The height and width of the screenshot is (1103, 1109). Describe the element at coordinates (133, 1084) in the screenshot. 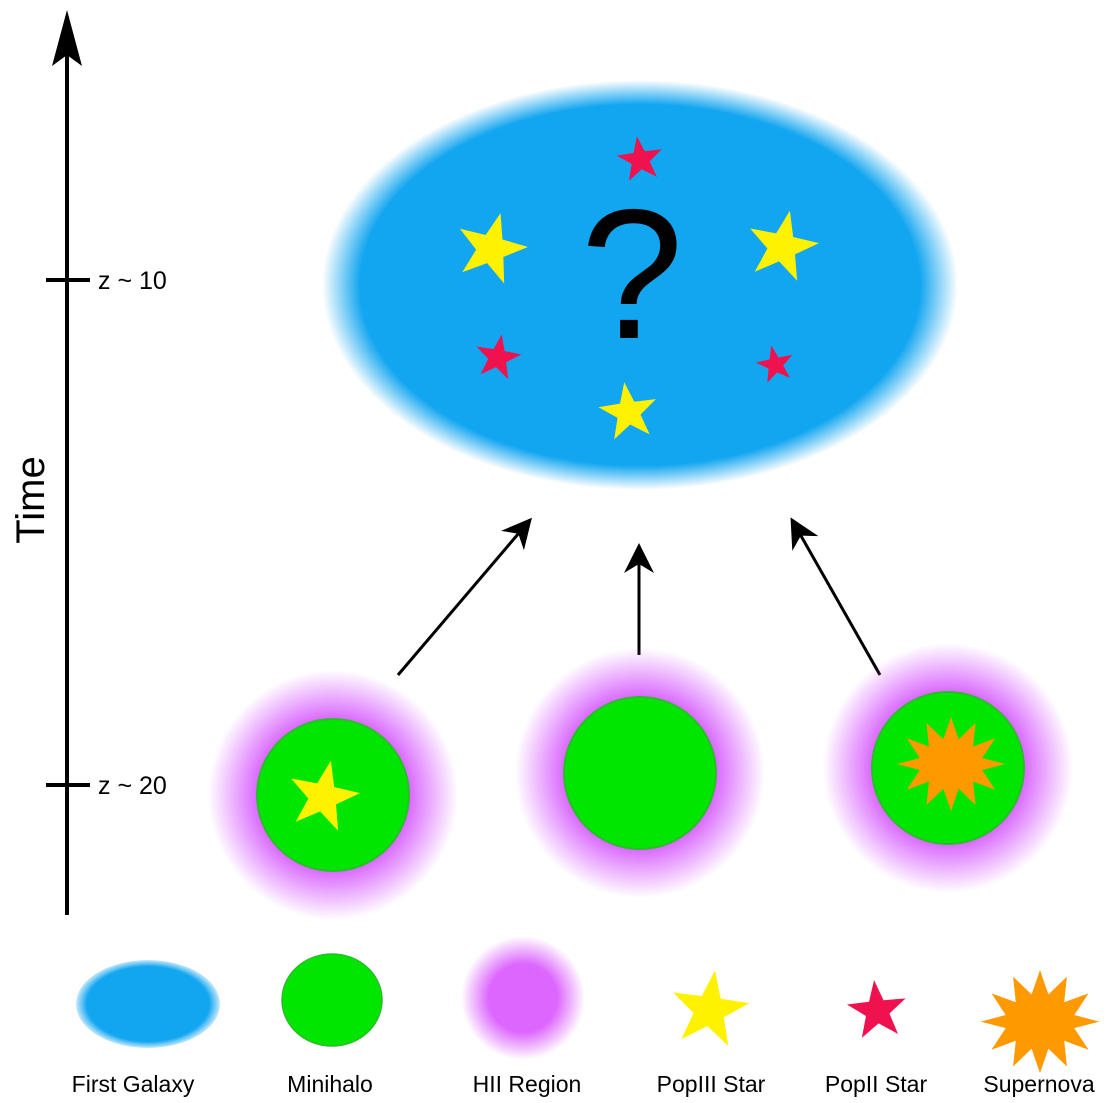

I see `legend-label-first-galaxy: First Galaxy` at that location.